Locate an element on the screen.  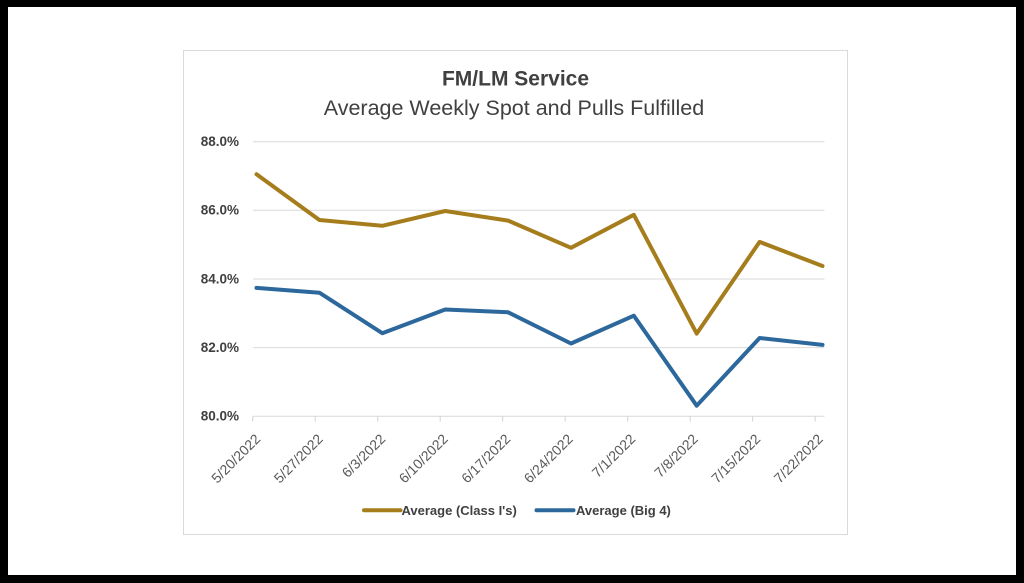
svg-text: 84.0% is located at coordinates (220, 278).